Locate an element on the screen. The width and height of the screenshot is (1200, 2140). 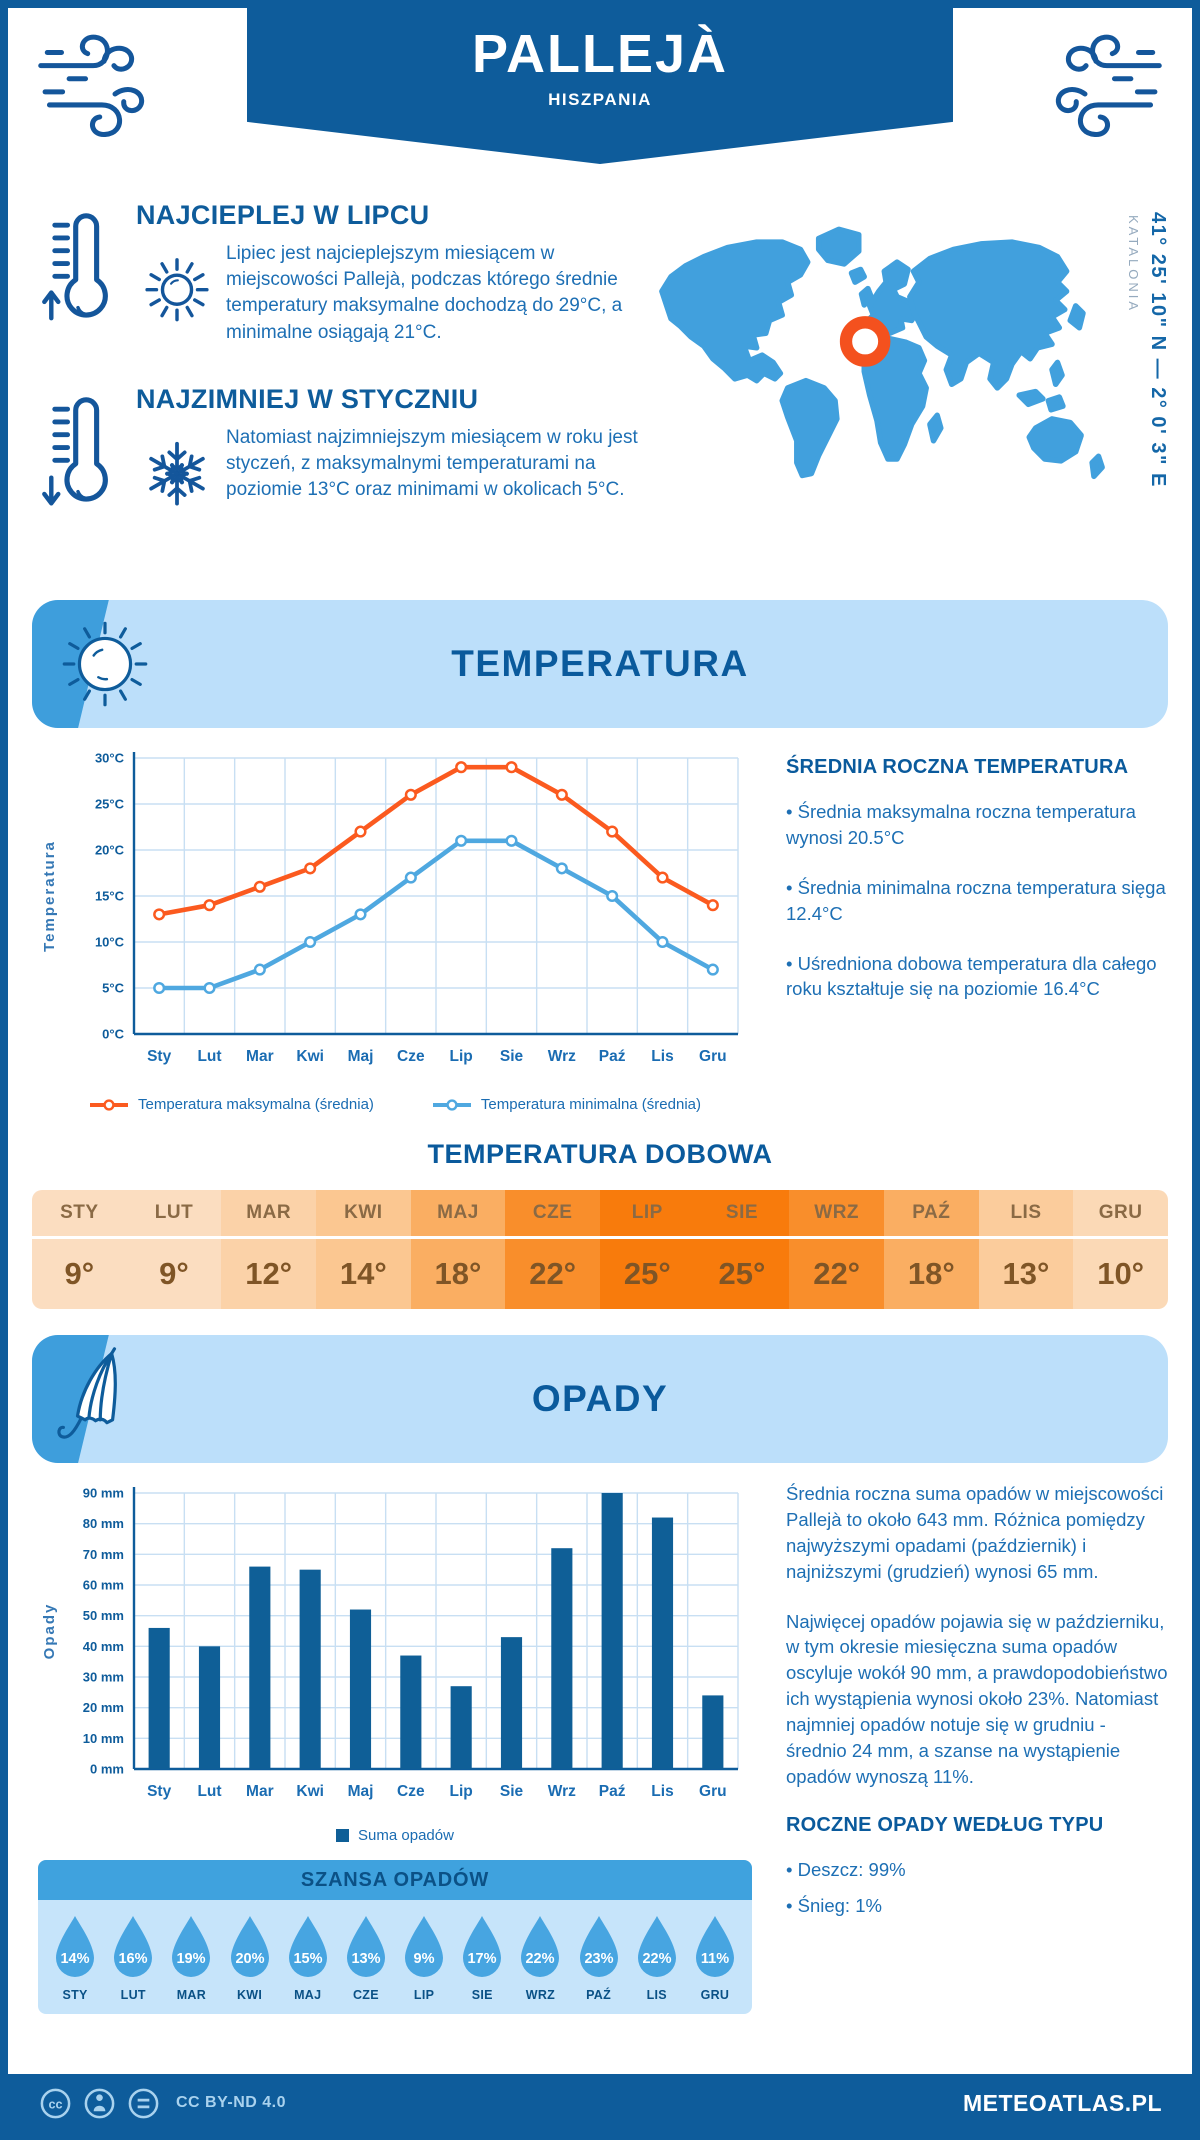
daily-month-cell: MAR is located at coordinates (268, 1213).